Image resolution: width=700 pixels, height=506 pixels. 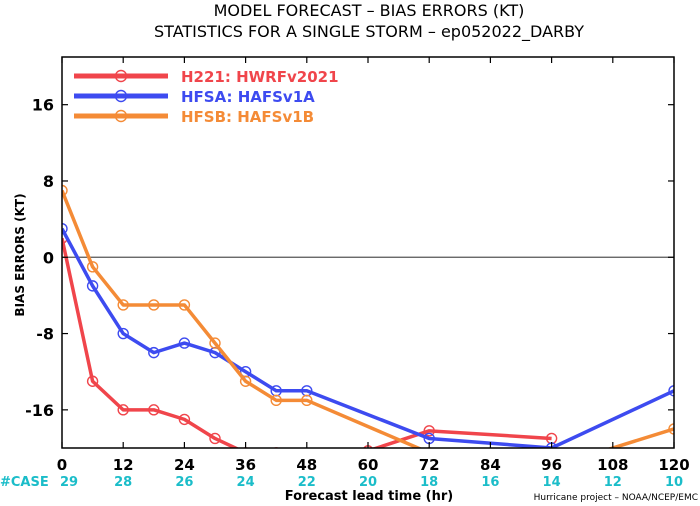 I want to click on y-axis-label: BIAS ERRORS (KT), so click(x=20, y=254).